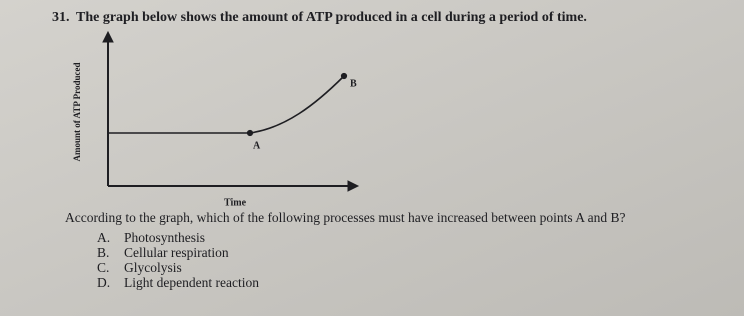  What do you see at coordinates (226, 104) in the screenshot?
I see `atp-curve` at bounding box center [226, 104].